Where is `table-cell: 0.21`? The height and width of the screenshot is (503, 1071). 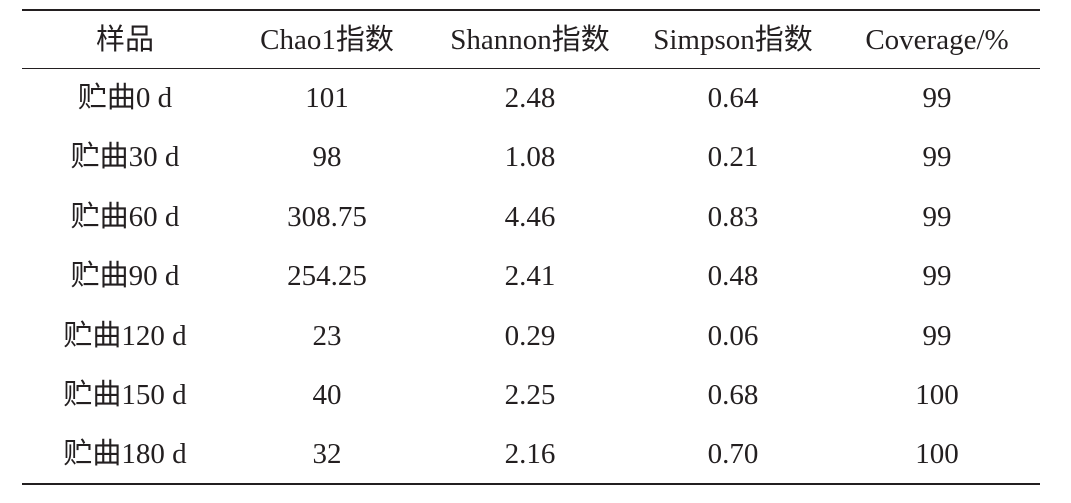 table-cell: 0.21 is located at coordinates (733, 157).